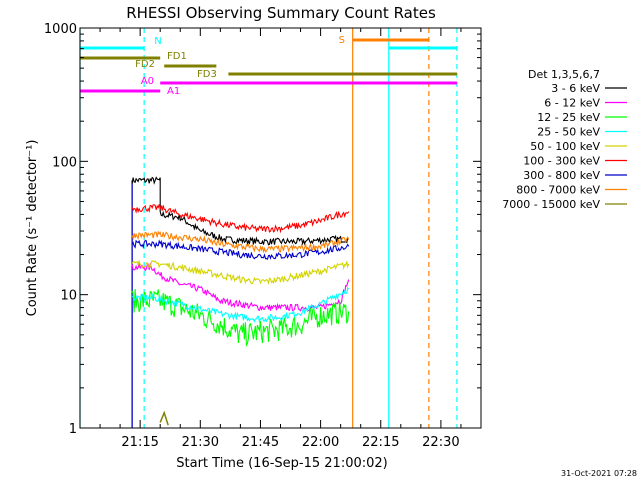 This screenshot has width=640, height=480. I want to click on flag-label: N, so click(157, 41).